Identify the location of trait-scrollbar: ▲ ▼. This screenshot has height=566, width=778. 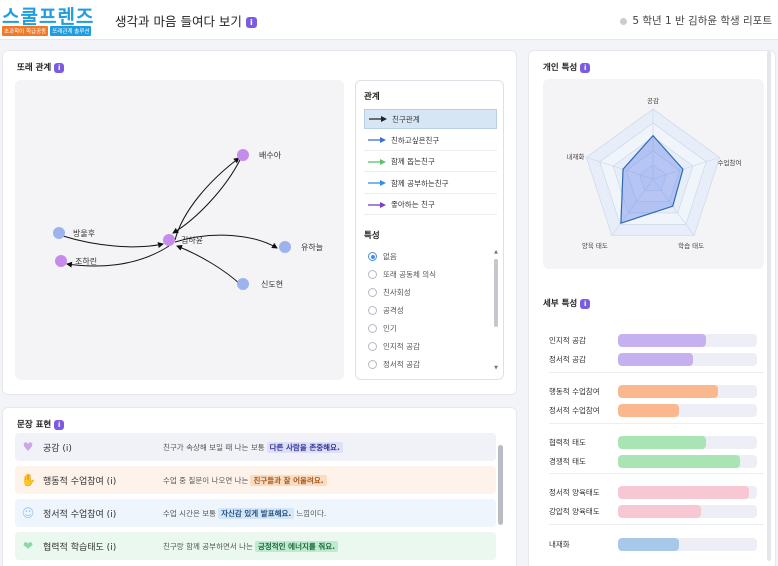
(496, 310).